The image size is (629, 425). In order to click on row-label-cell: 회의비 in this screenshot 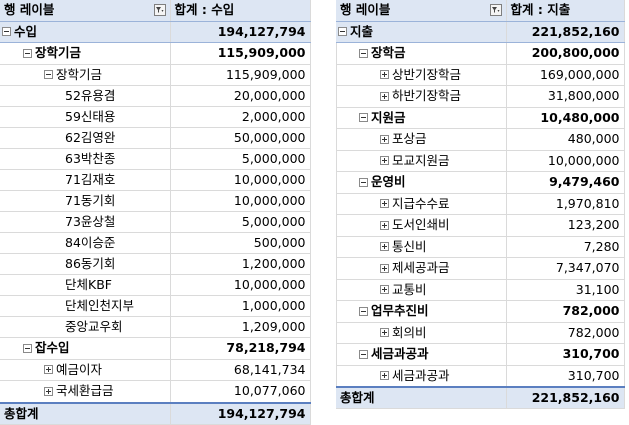, I will do `click(421, 333)`.